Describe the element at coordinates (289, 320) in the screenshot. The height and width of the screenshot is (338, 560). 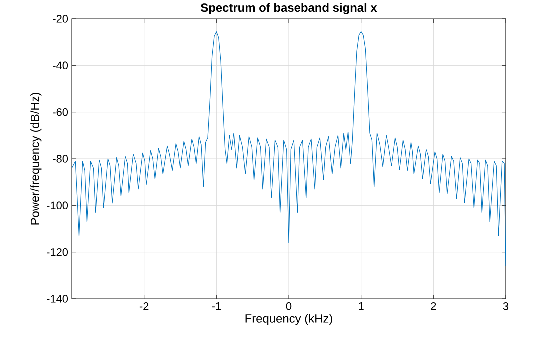
I see `x-axis-title: Frequency (kHz)` at that location.